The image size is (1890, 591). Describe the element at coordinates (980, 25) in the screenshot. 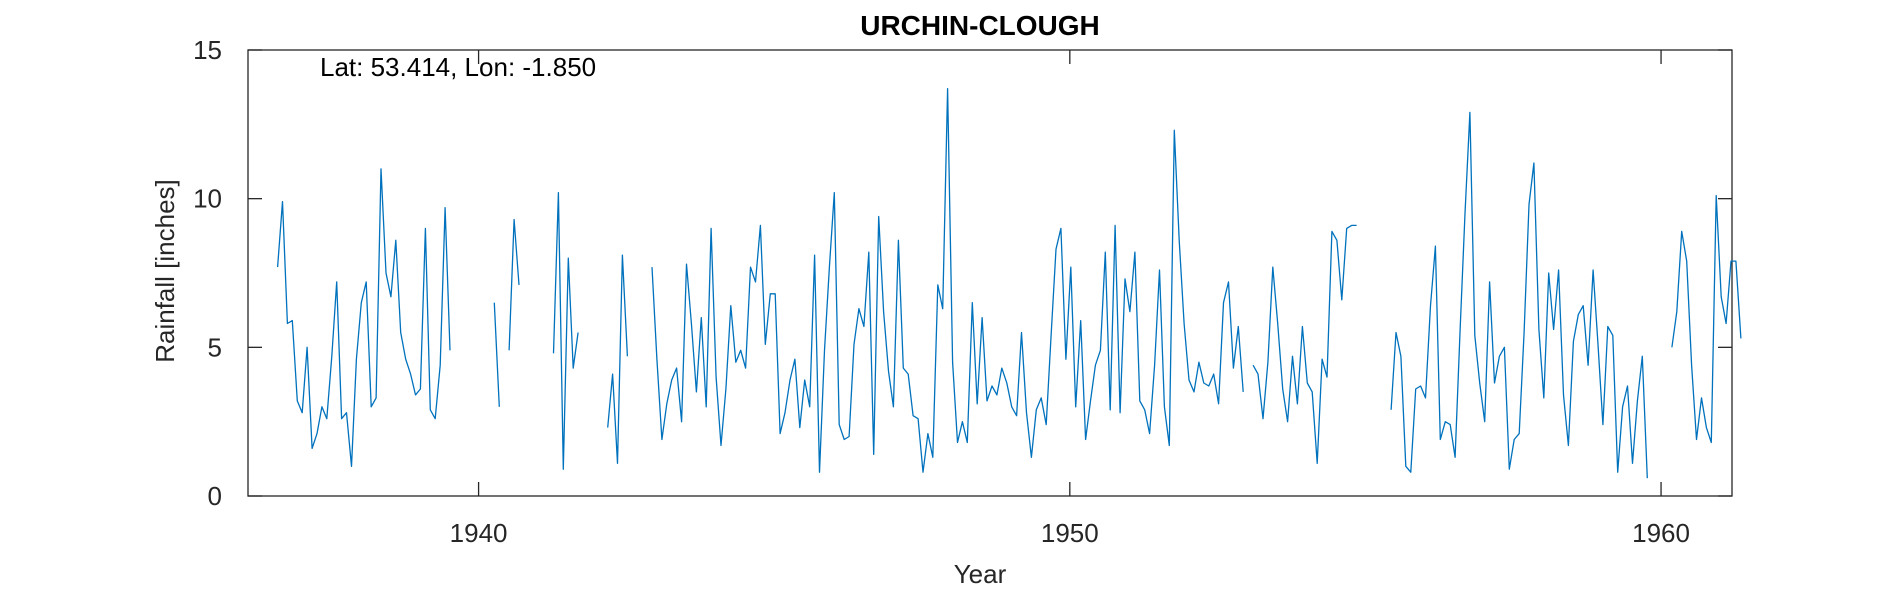

I see `chart-title: URCHIN-CLOUGH` at that location.